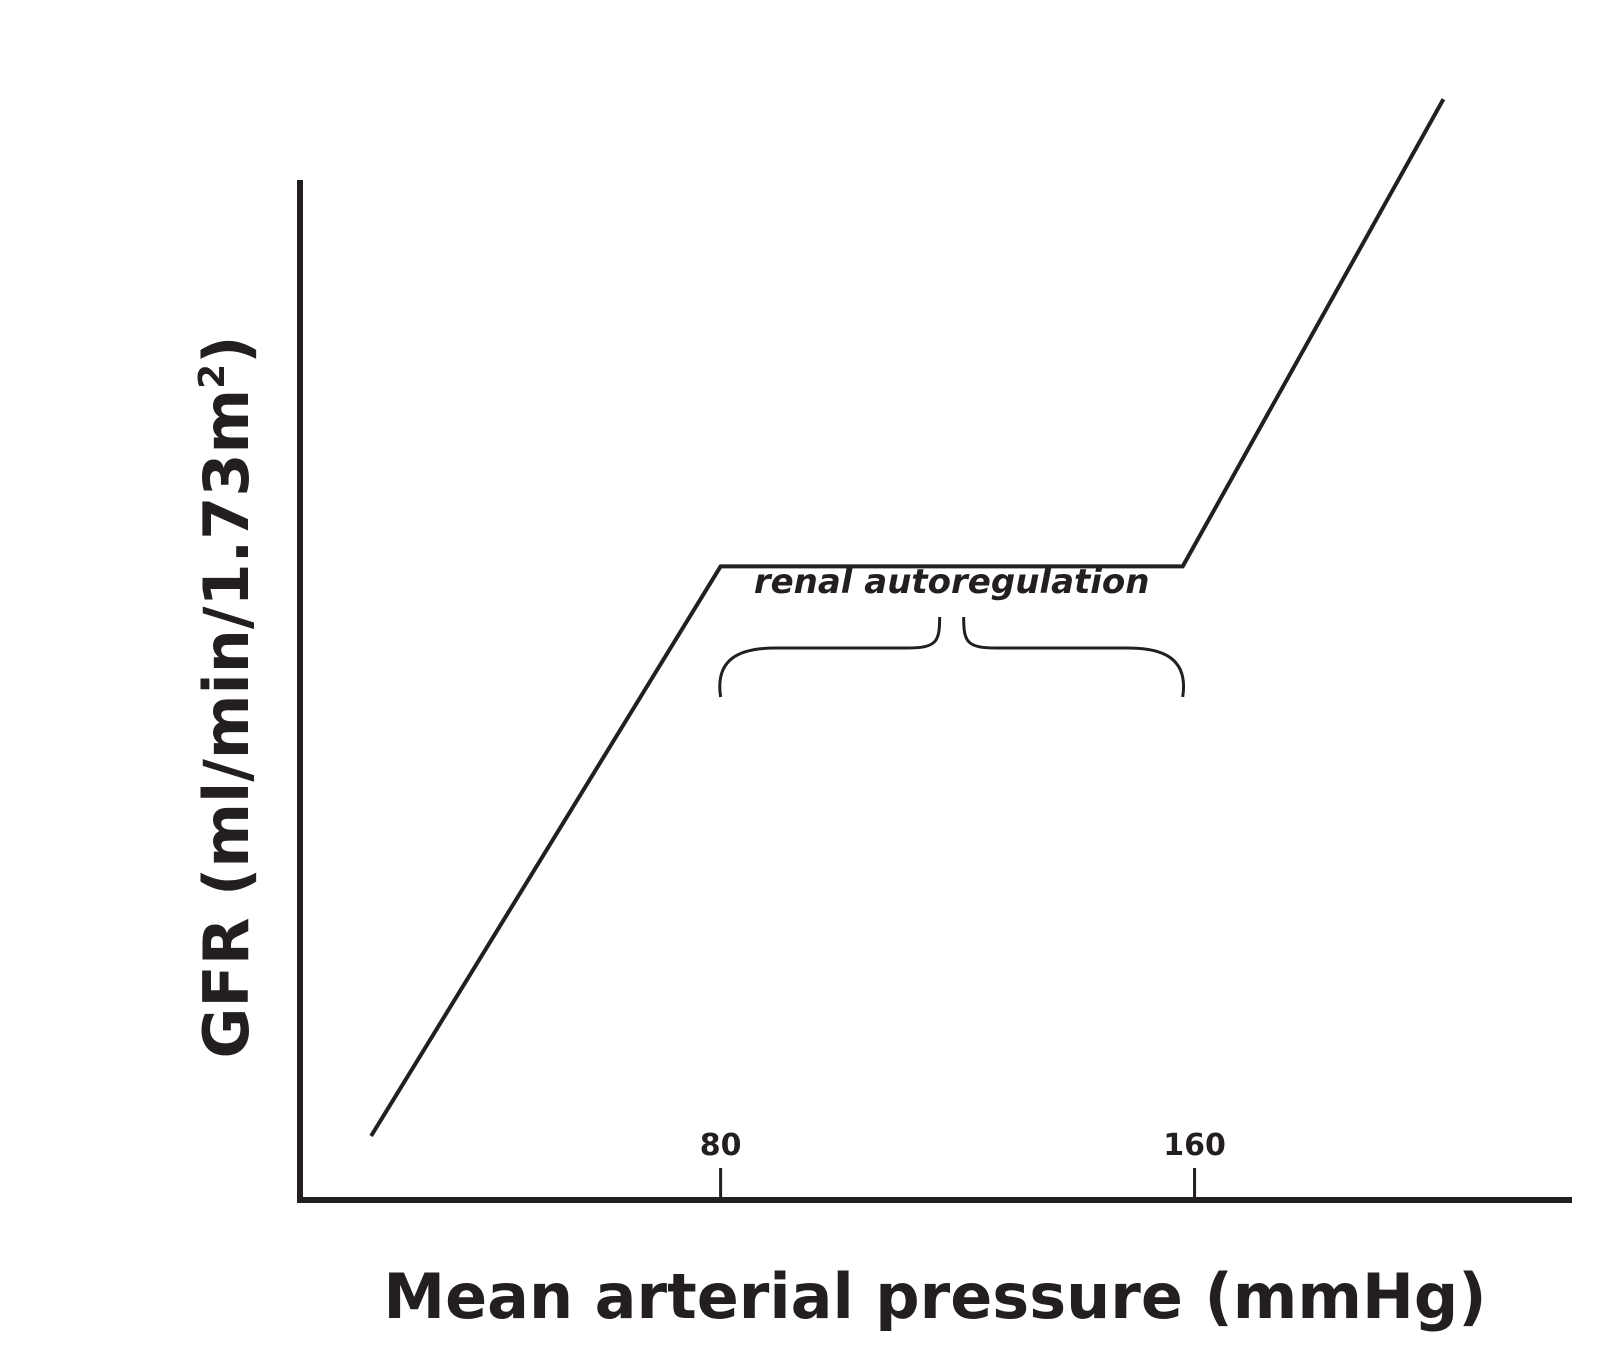 This screenshot has width=1600, height=1360. Describe the element at coordinates (952, 582) in the screenshot. I see `annotation-label: renal autoregulation` at that location.